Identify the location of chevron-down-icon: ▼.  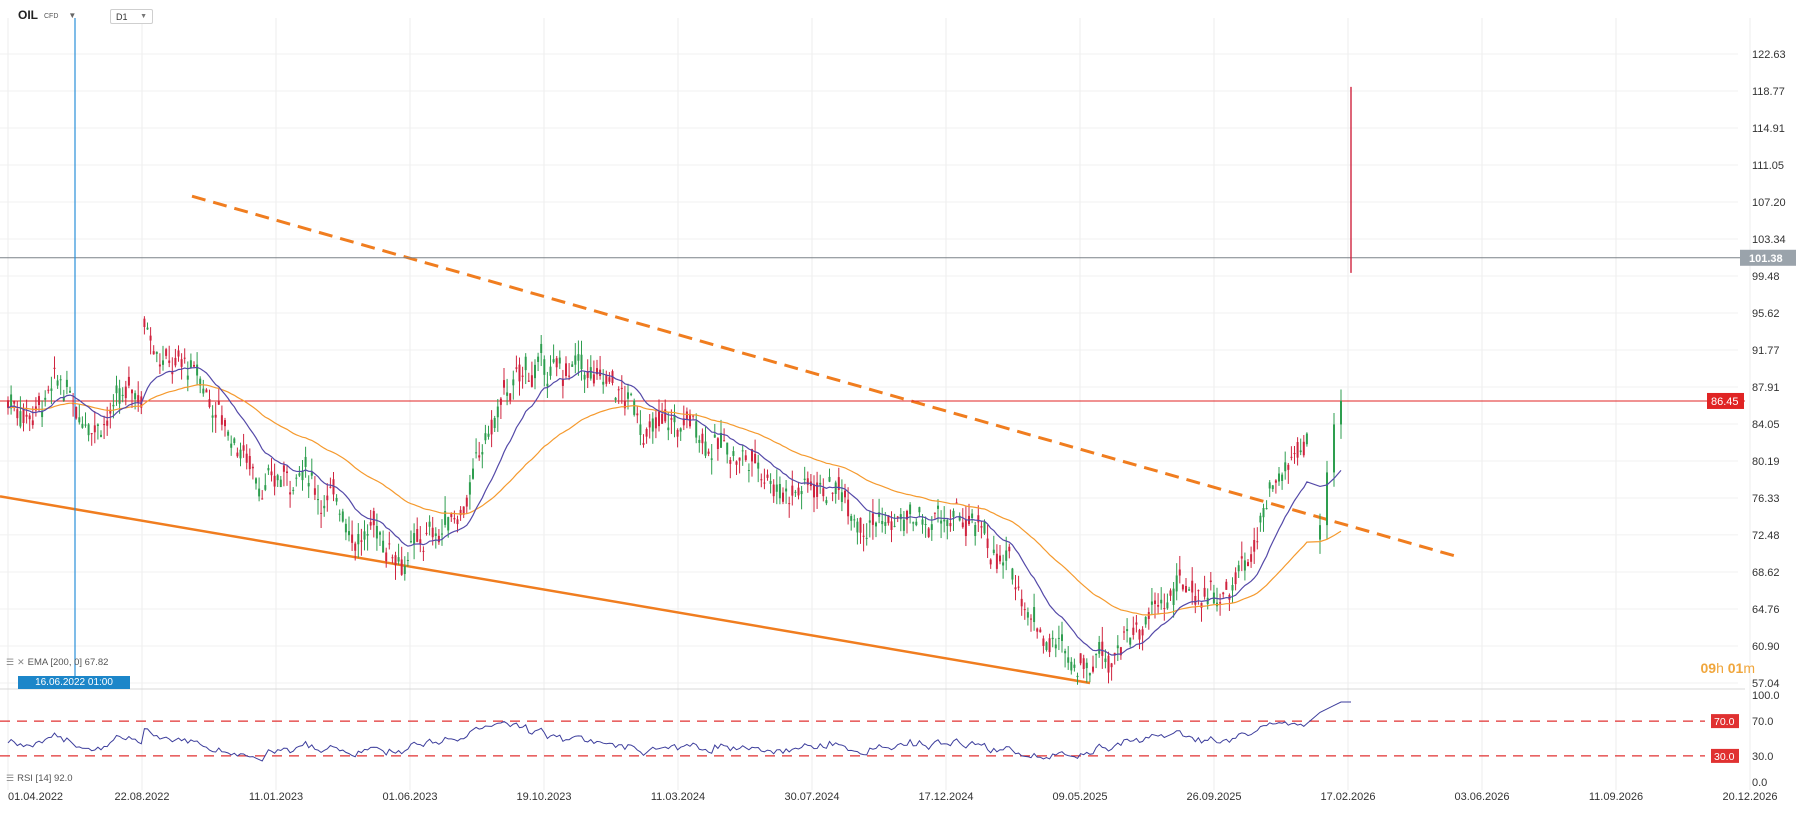
(72, 15).